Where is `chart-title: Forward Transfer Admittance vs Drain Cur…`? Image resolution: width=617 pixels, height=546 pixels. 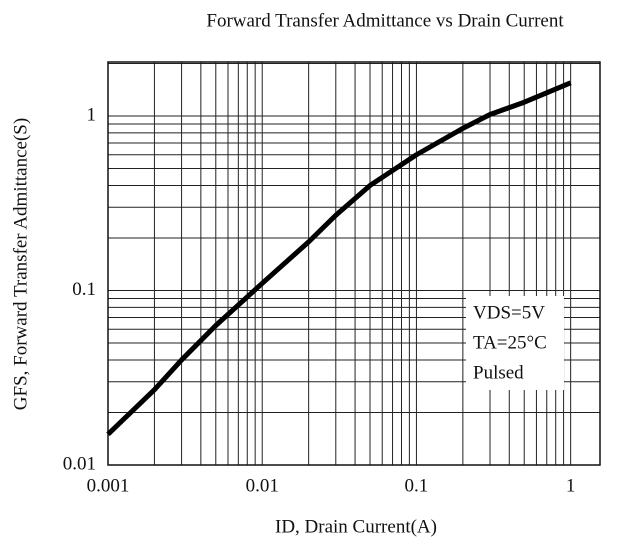
chart-title: Forward Transfer Admittance vs Drain Cur… is located at coordinates (385, 20).